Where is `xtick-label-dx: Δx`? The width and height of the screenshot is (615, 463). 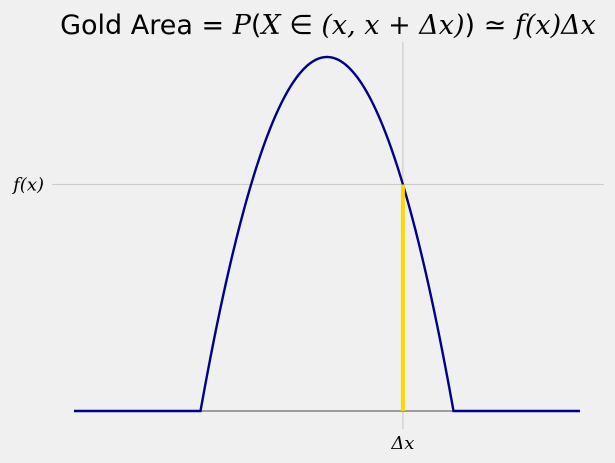
xtick-label-dx: Δx is located at coordinates (402, 443).